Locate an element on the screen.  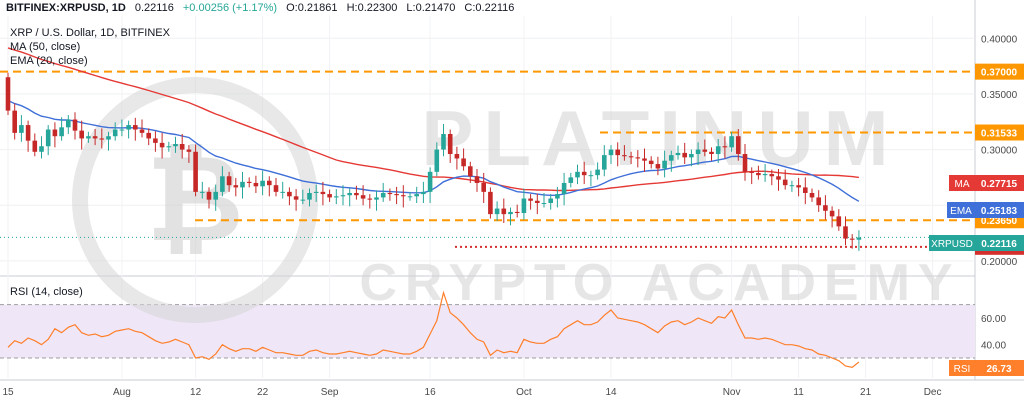
tag-label: XRPUSD is located at coordinates (952, 244).